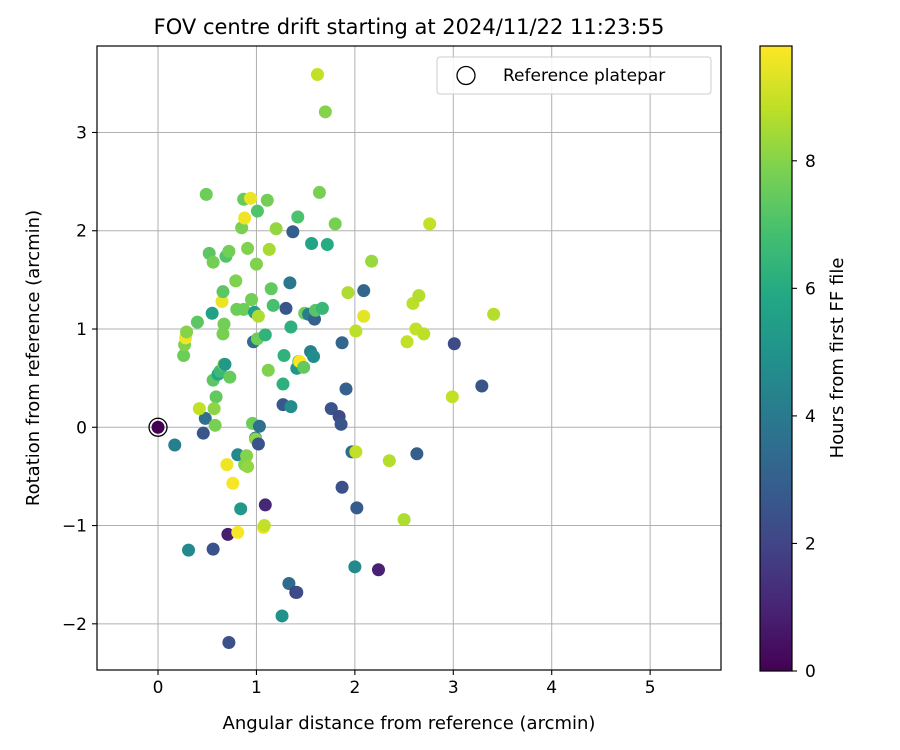 The image size is (900, 750). Describe the element at coordinates (810, 672) in the screenshot. I see `colorbar-tick-label: 0` at that location.